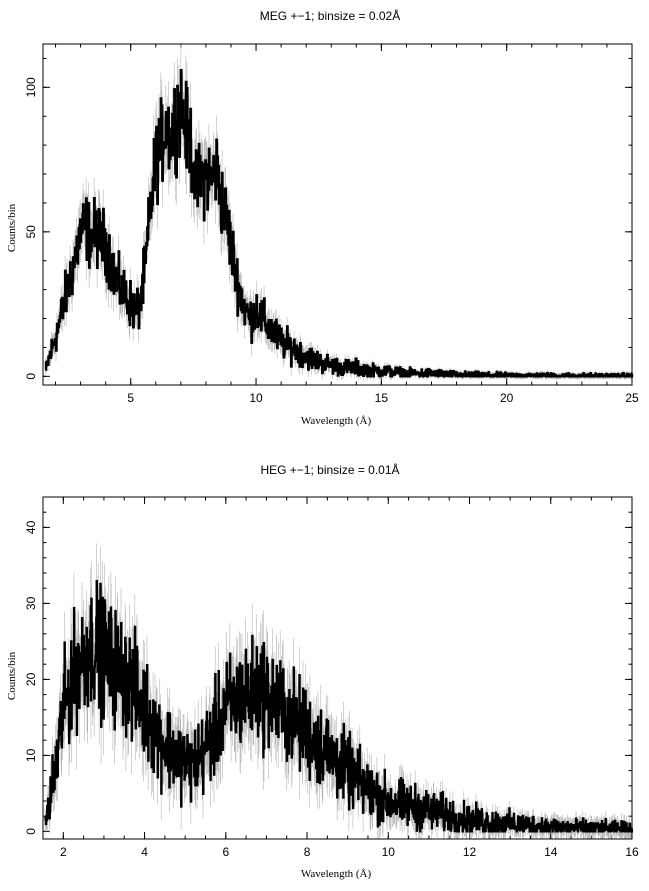 Image resolution: width=649 pixels, height=891 pixels. Describe the element at coordinates (63, 852) in the screenshot. I see `heg-x-tick-label-0: 2` at that location.